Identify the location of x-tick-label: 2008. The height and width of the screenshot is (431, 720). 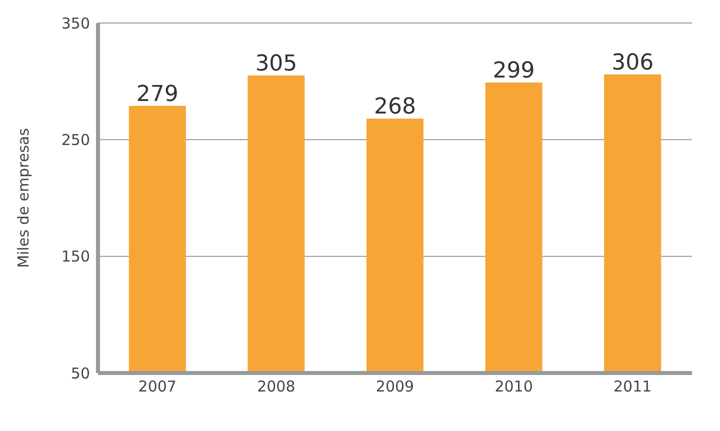
(276, 387).